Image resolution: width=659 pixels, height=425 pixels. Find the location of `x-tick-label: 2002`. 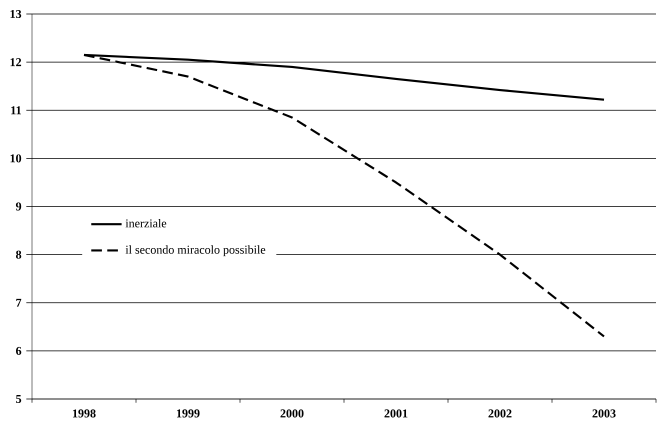

x-tick-label: 2002 is located at coordinates (500, 413).